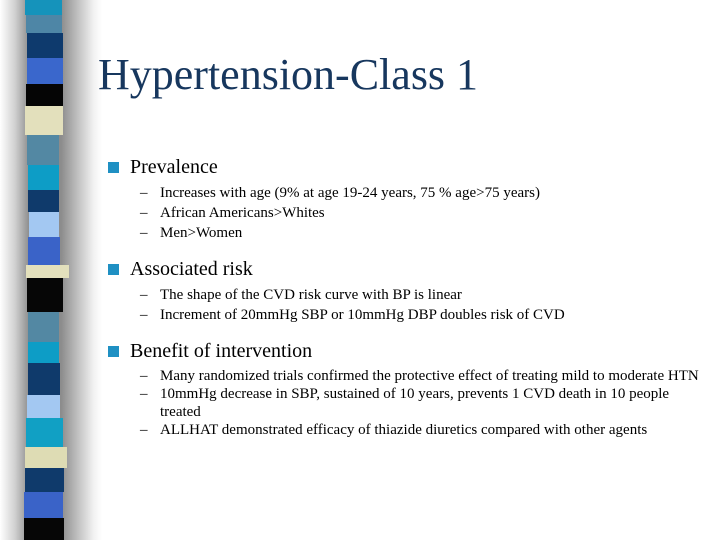 The width and height of the screenshot is (720, 540). I want to click on slide-title: Hypertension-Class 1, so click(288, 74).